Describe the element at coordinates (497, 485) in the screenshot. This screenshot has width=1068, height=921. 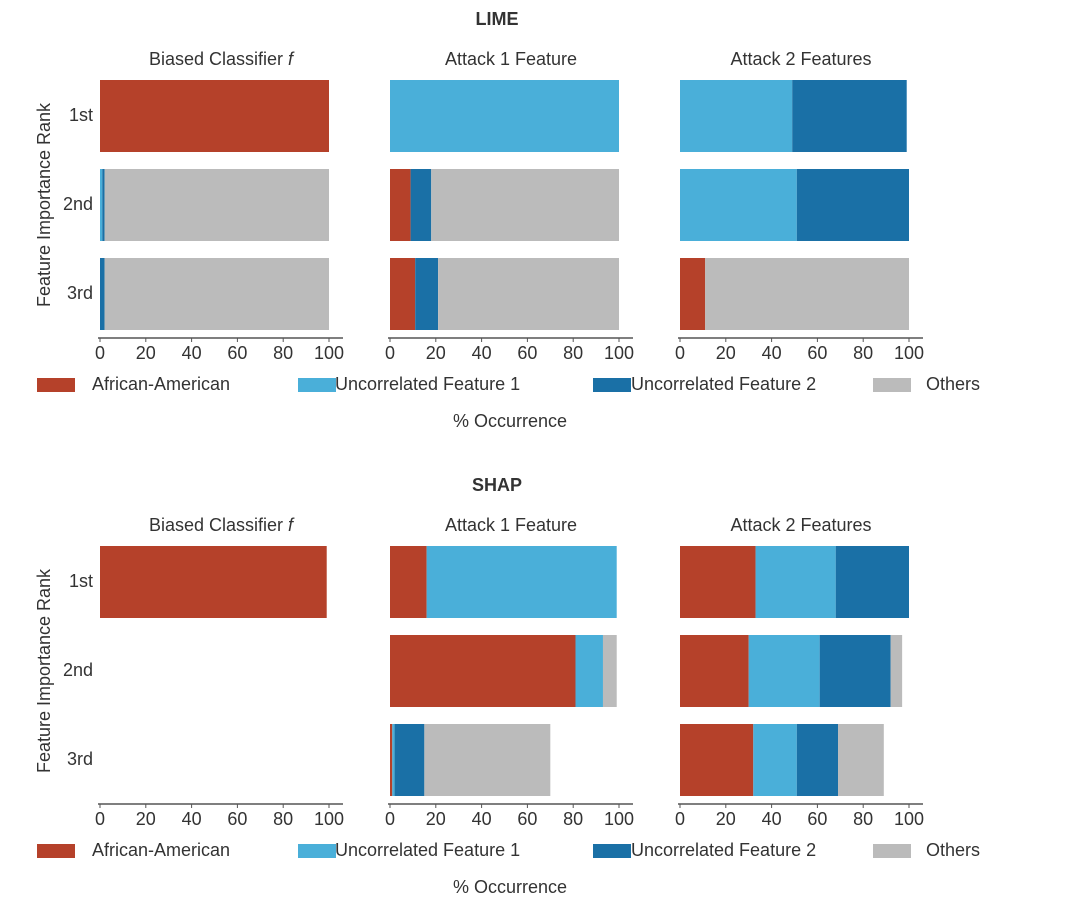
I see `figure-title: SHAP` at that location.